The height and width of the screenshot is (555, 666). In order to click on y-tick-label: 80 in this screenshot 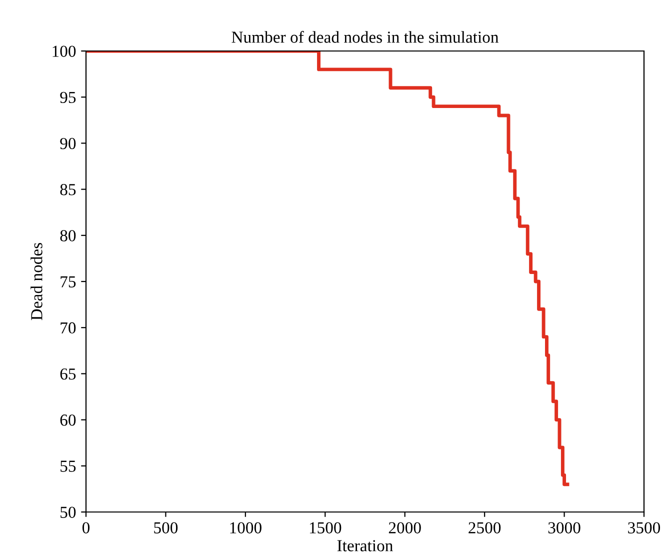, I will do `click(68, 236)`.